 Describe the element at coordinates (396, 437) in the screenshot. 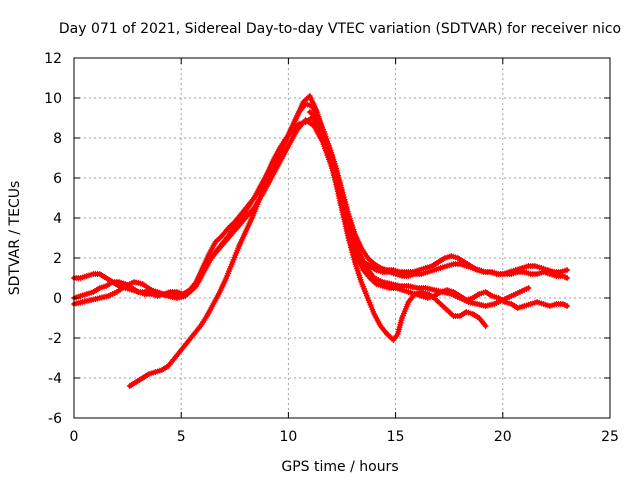

I see `x-tick-label: 15` at that location.